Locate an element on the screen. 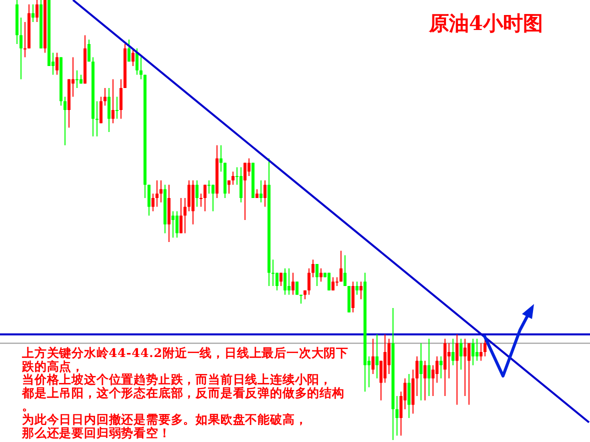  text: 原油4小时图 is located at coordinates (485, 23).